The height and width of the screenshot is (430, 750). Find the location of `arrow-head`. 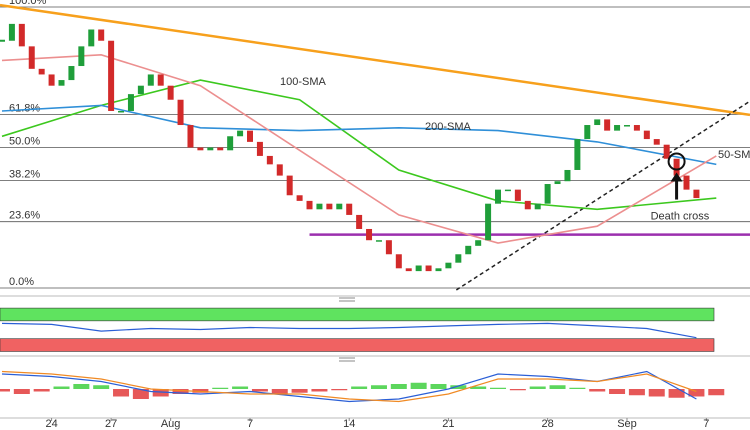

arrow-head is located at coordinates (676, 177).